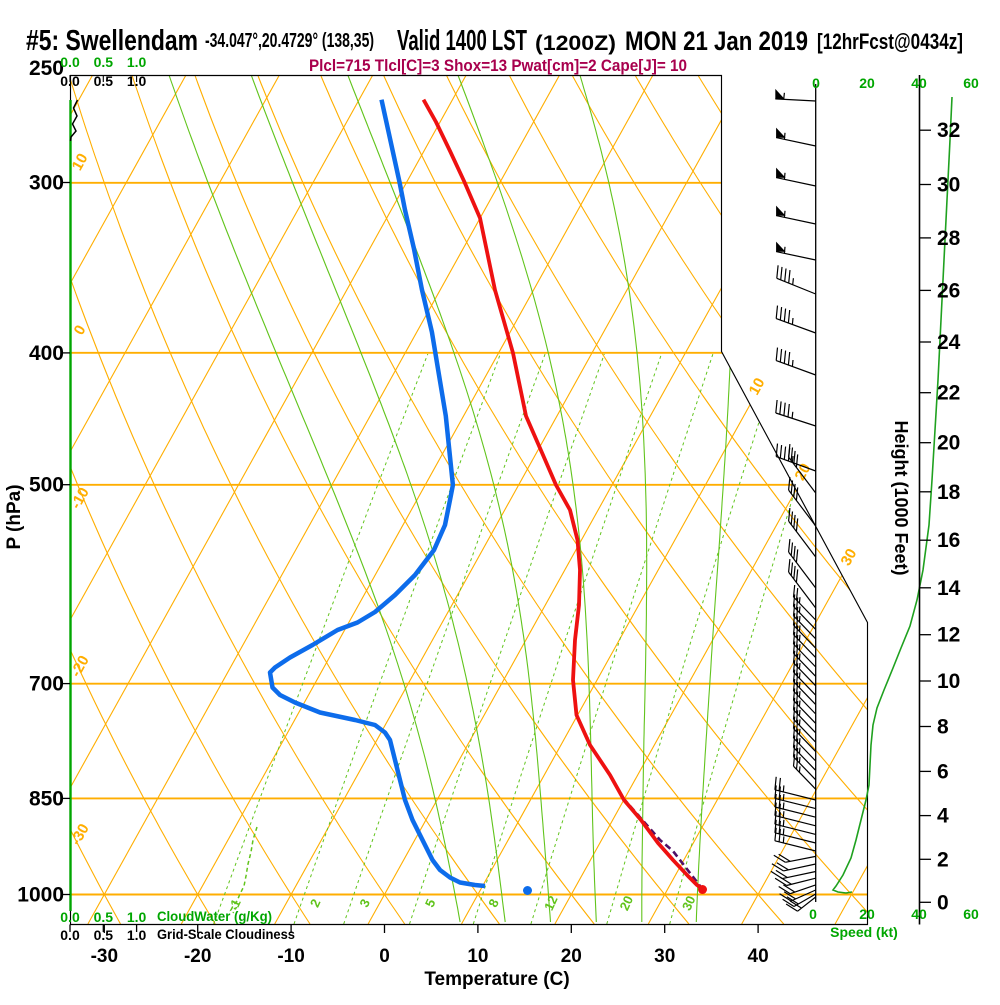  What do you see at coordinates (949, 238) in the screenshot?
I see `svg-text: 28` at bounding box center [949, 238].